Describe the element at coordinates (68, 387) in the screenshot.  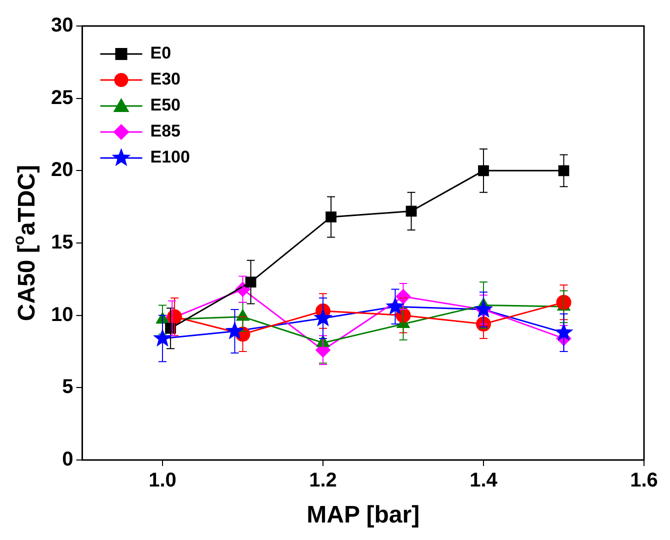
I see `y-tick-label: 5` at that location.